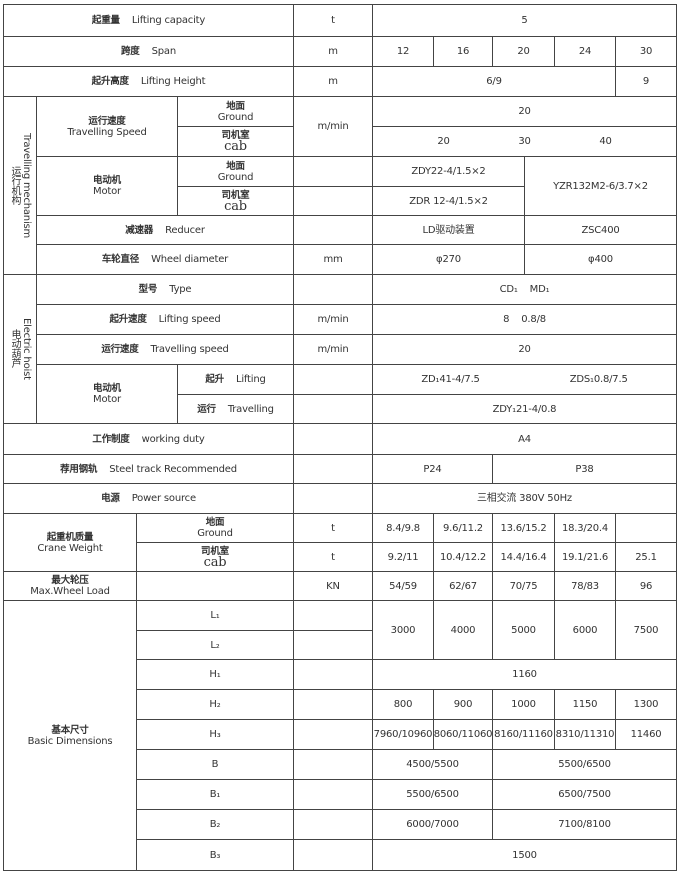  What do you see at coordinates (333, 528) in the screenshot?
I see `unit-cell: t` at bounding box center [333, 528].